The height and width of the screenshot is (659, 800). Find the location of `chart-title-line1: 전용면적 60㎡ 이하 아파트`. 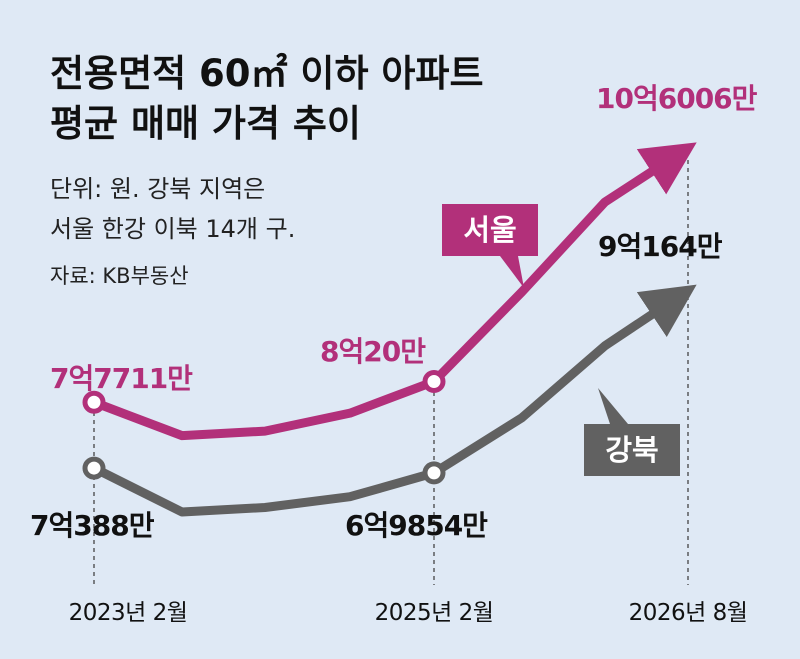

chart-title-line1: 전용면적 60㎡ 이하 아파트 is located at coordinates (267, 73).